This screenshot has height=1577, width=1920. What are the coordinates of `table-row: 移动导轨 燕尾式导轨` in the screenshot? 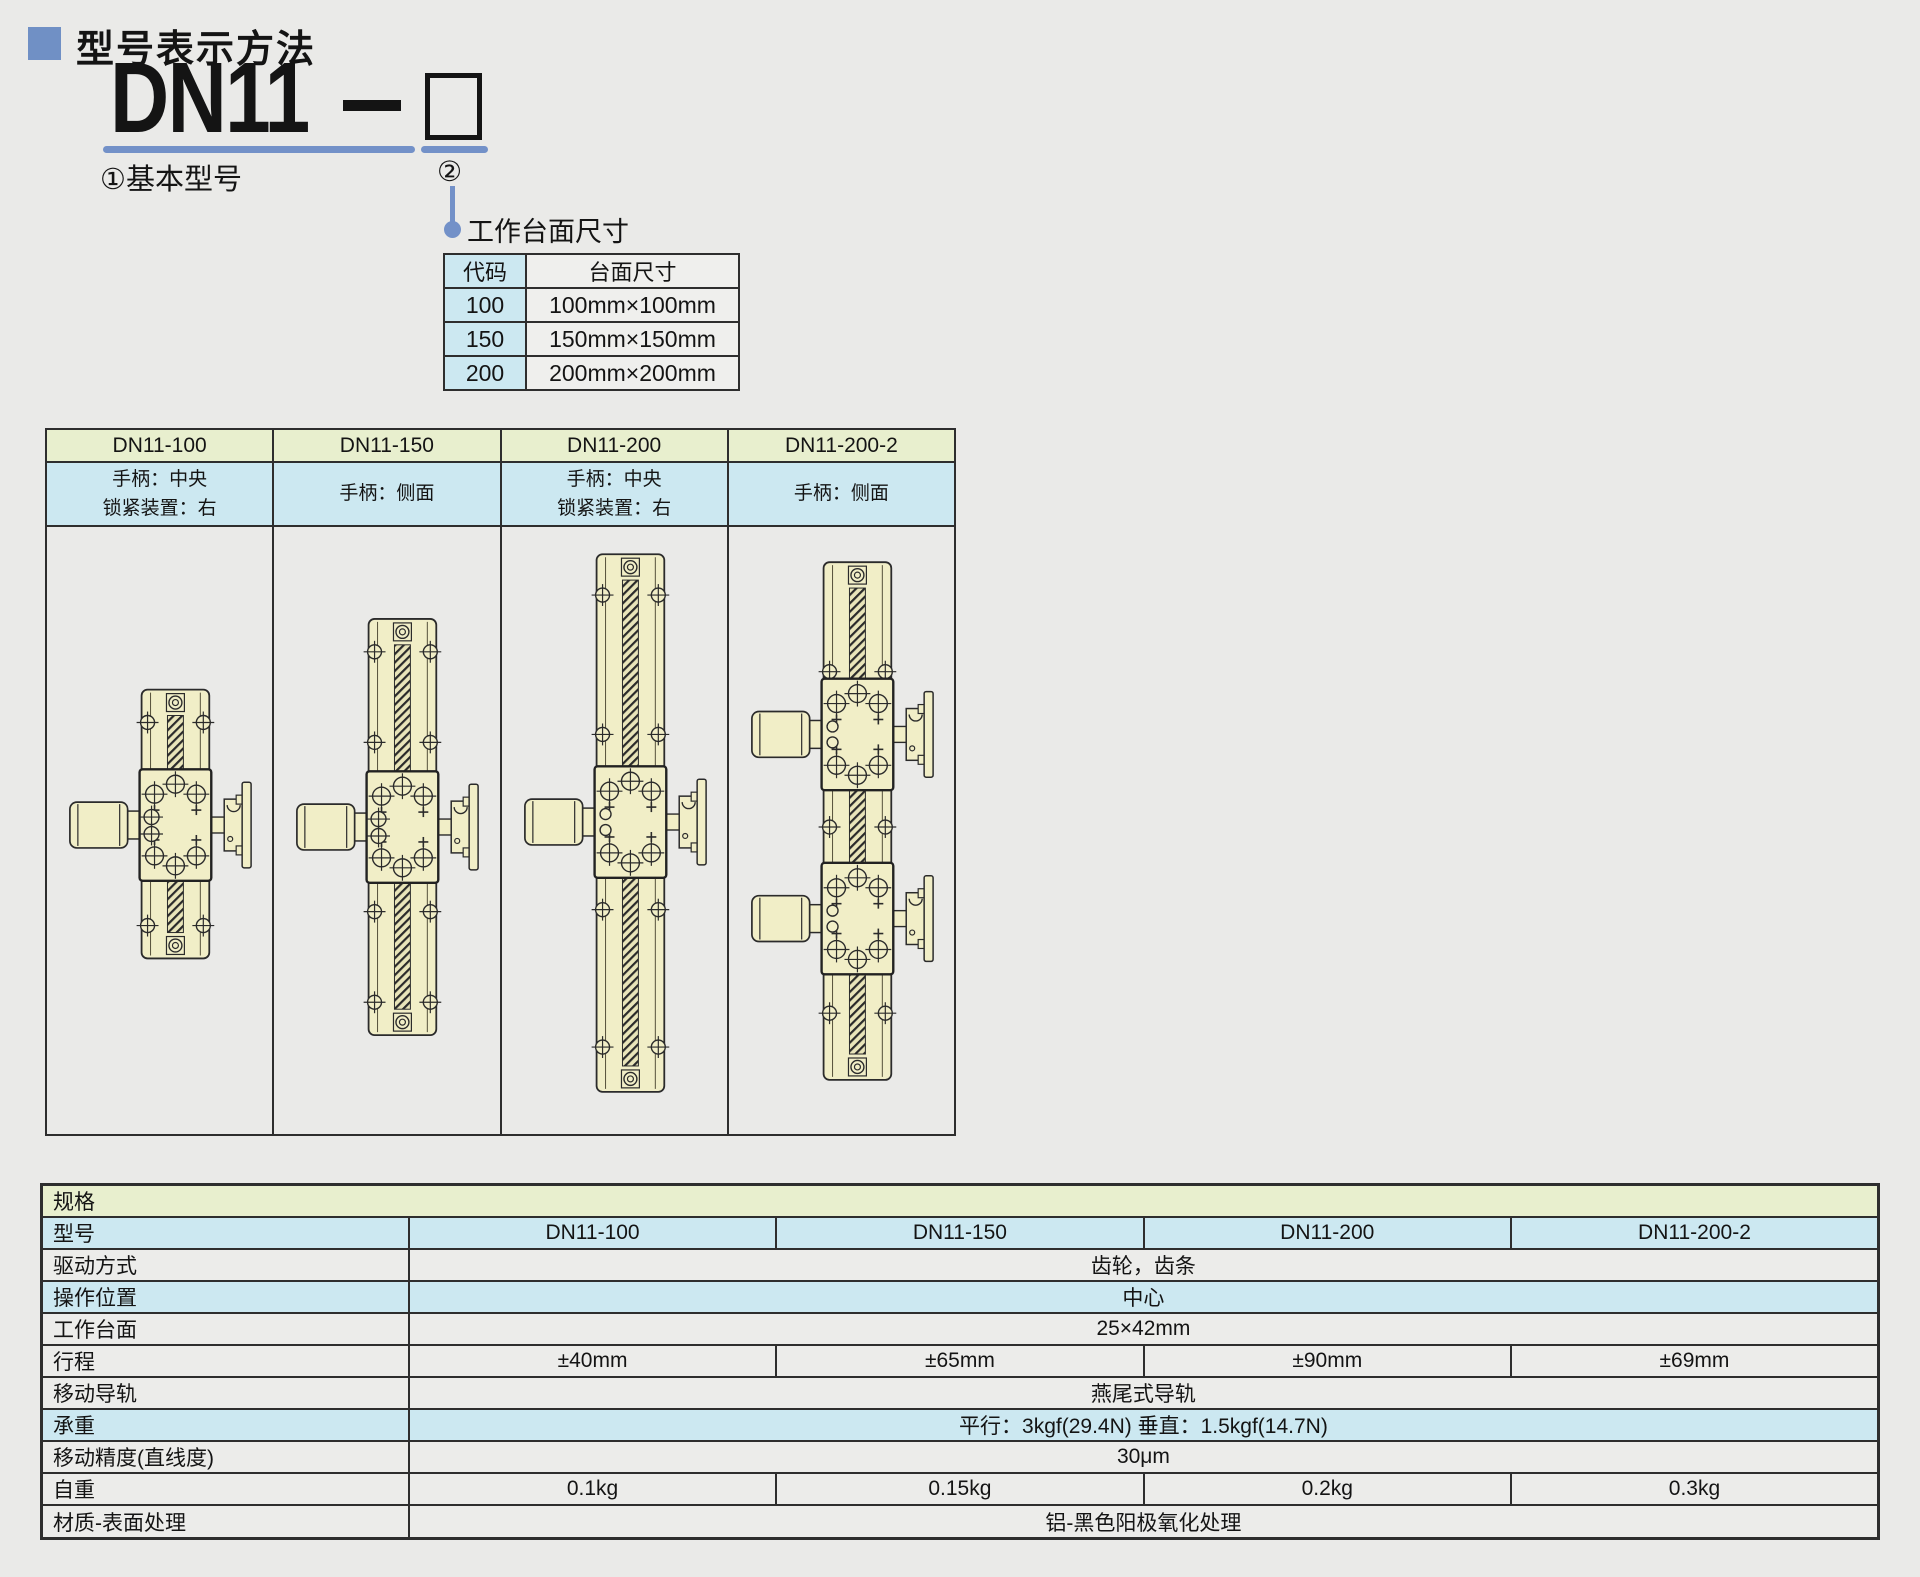 It's located at (960, 1393).